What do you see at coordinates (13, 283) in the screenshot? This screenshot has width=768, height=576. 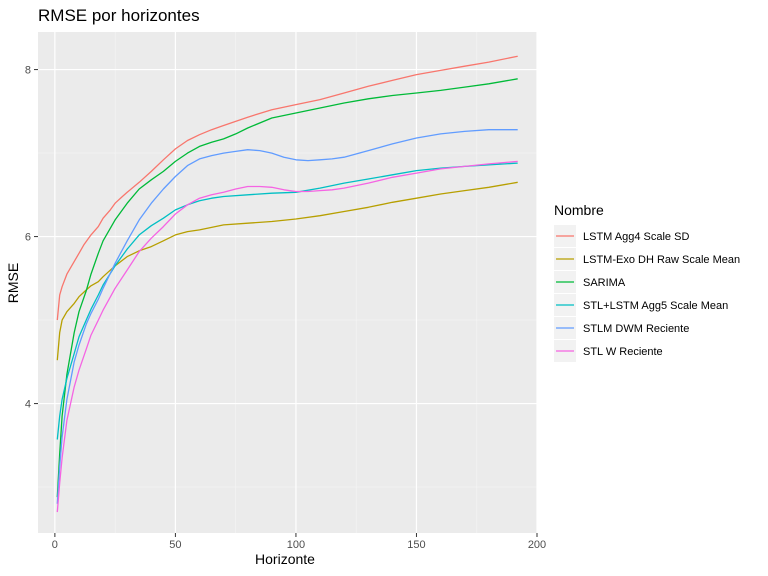 I see `y-axis-title: RMSE` at bounding box center [13, 283].